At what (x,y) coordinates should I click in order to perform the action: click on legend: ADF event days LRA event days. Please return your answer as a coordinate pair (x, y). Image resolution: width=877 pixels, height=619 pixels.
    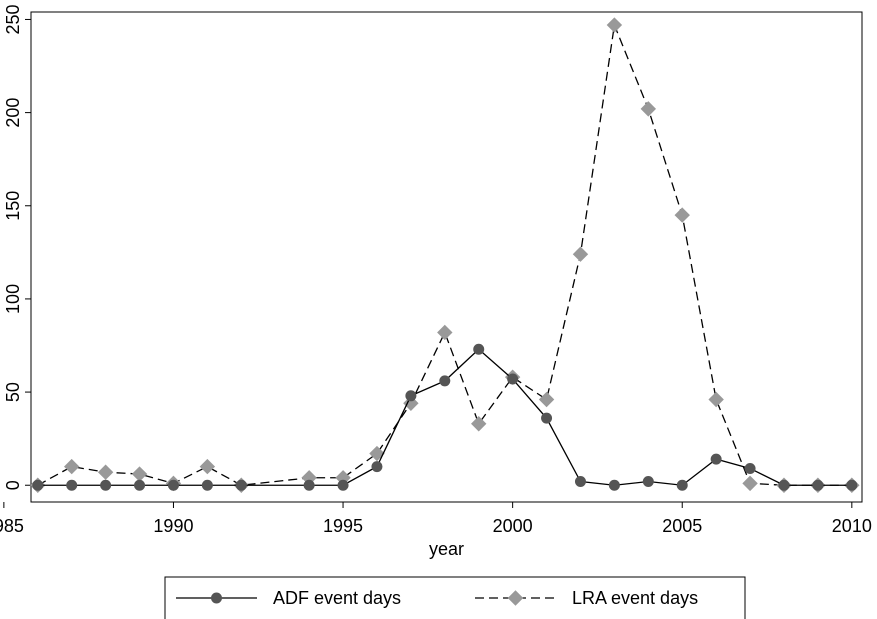
    Looking at the image, I should click on (455, 597).